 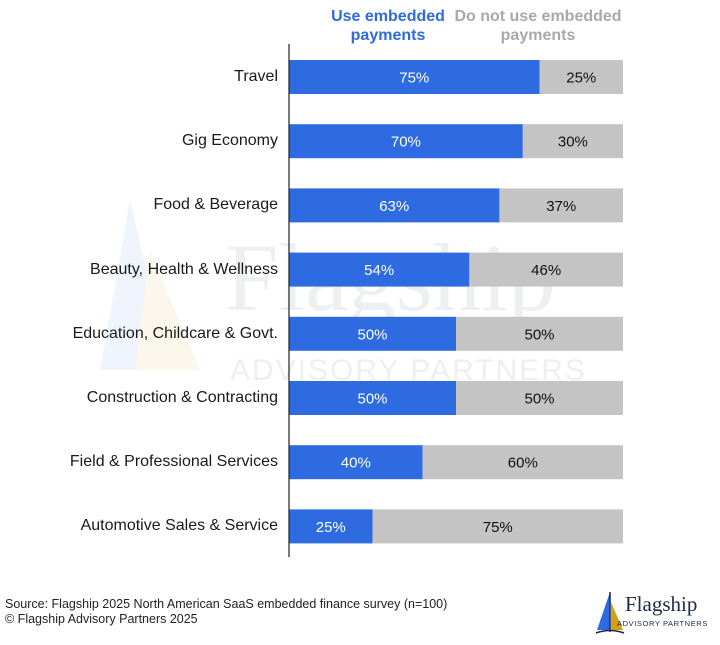 What do you see at coordinates (388, 26) in the screenshot?
I see `legend-use-label: Use embedded payments` at bounding box center [388, 26].